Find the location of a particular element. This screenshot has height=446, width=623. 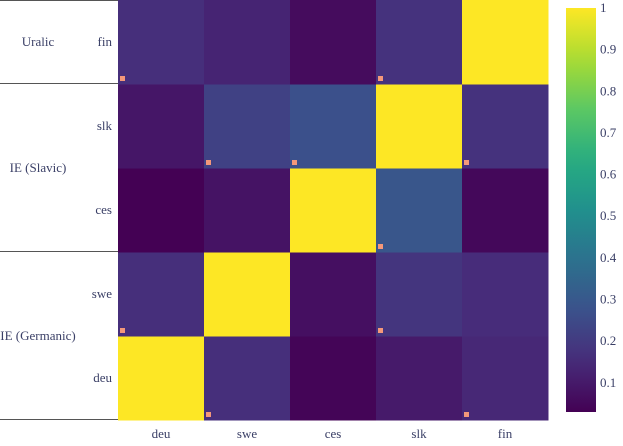

significance-marker-deu-fin is located at coordinates (466, 414).